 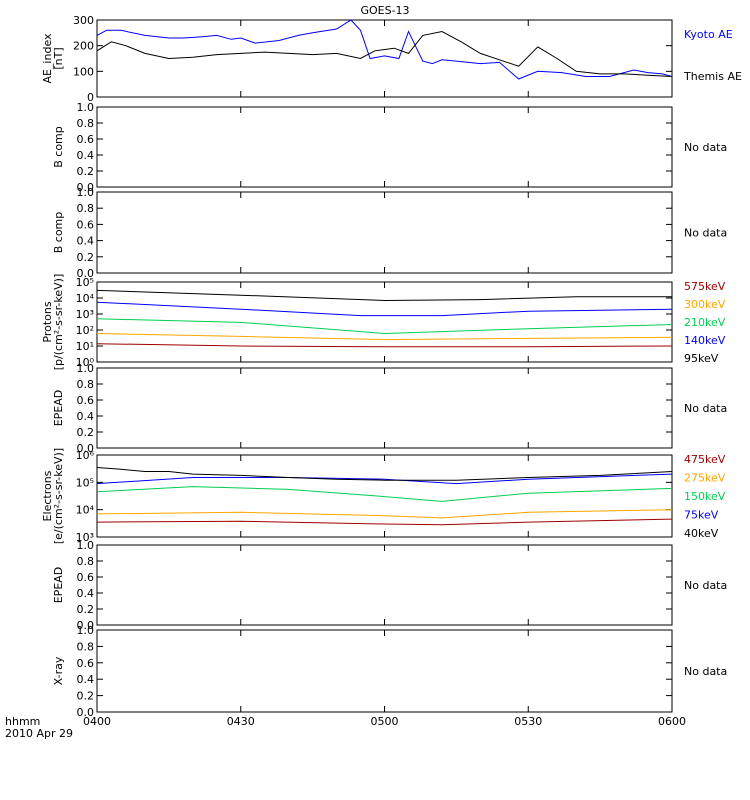 I want to click on y-tick-label: 10⁶, so click(x=85, y=455).